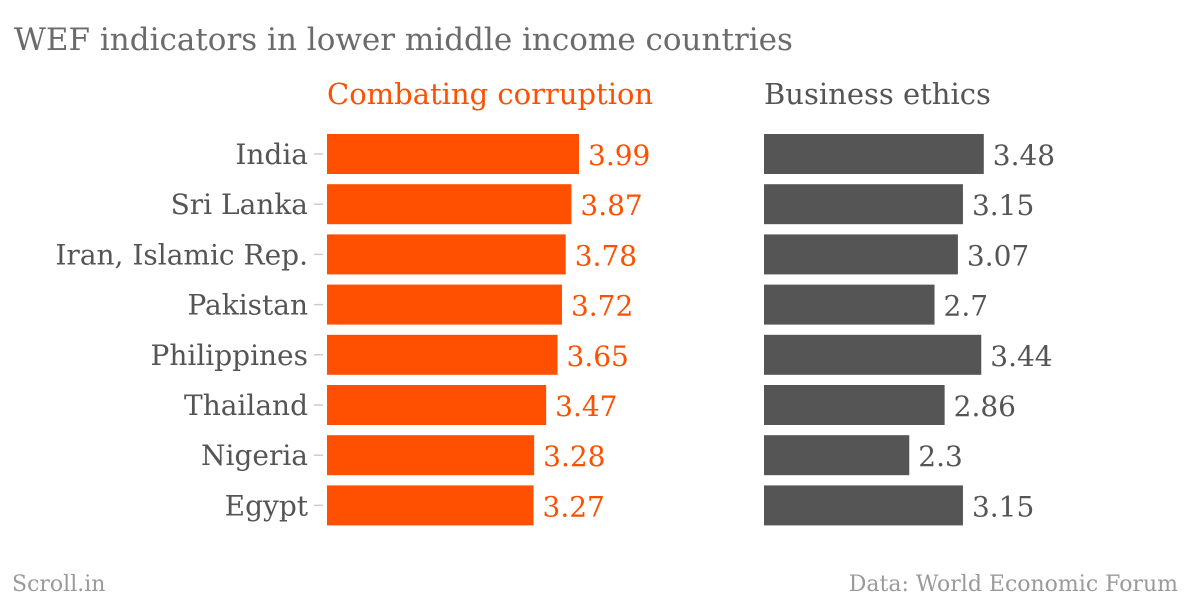  What do you see at coordinates (59, 584) in the screenshot?
I see `source-credit: Scroll.in` at bounding box center [59, 584].